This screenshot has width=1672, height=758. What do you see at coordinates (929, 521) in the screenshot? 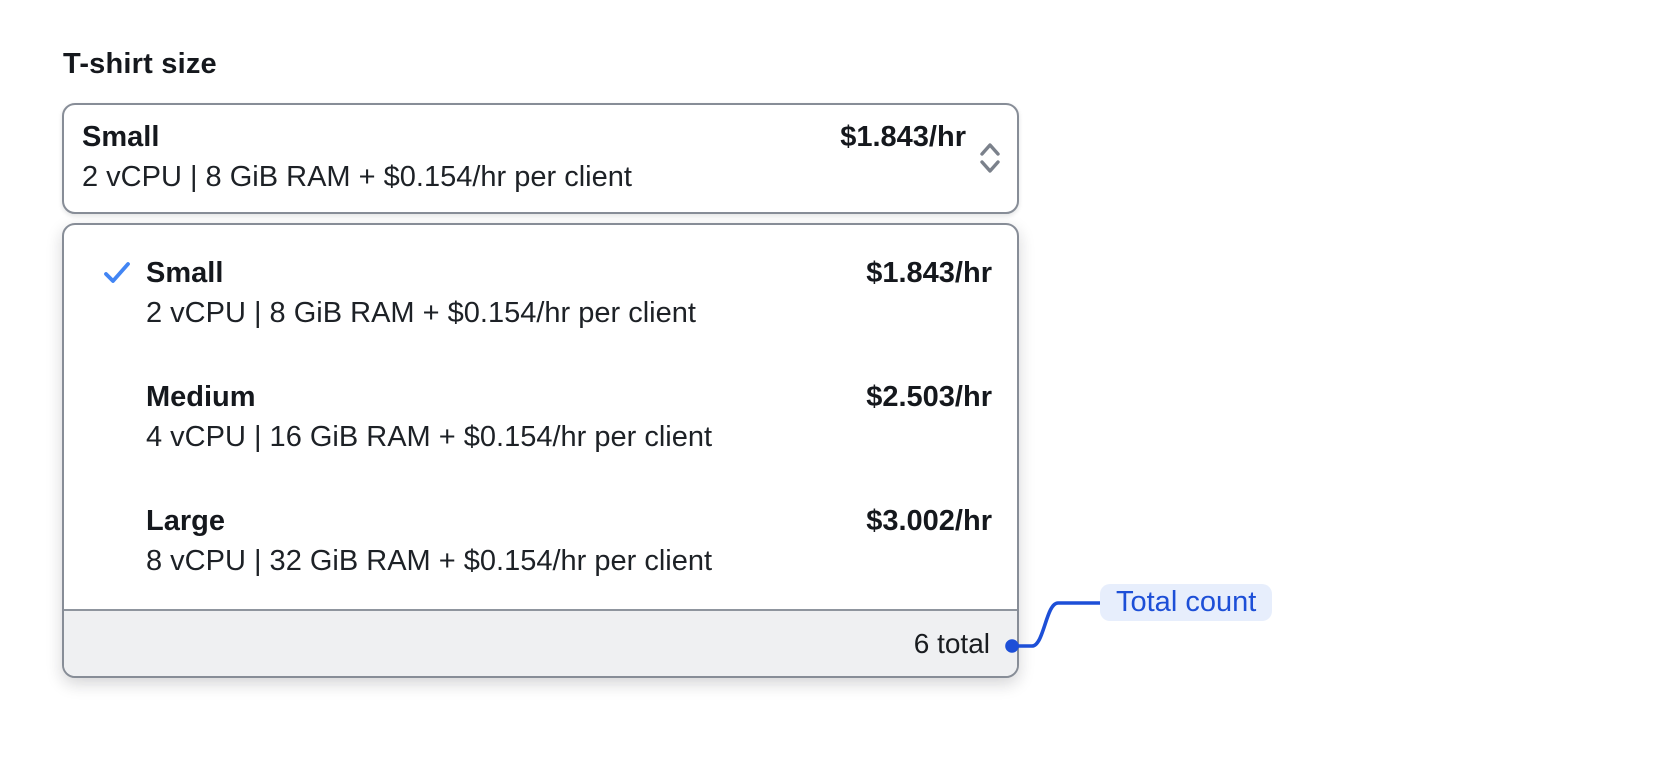
I see `option-price: $3.002/hr` at bounding box center [929, 521].